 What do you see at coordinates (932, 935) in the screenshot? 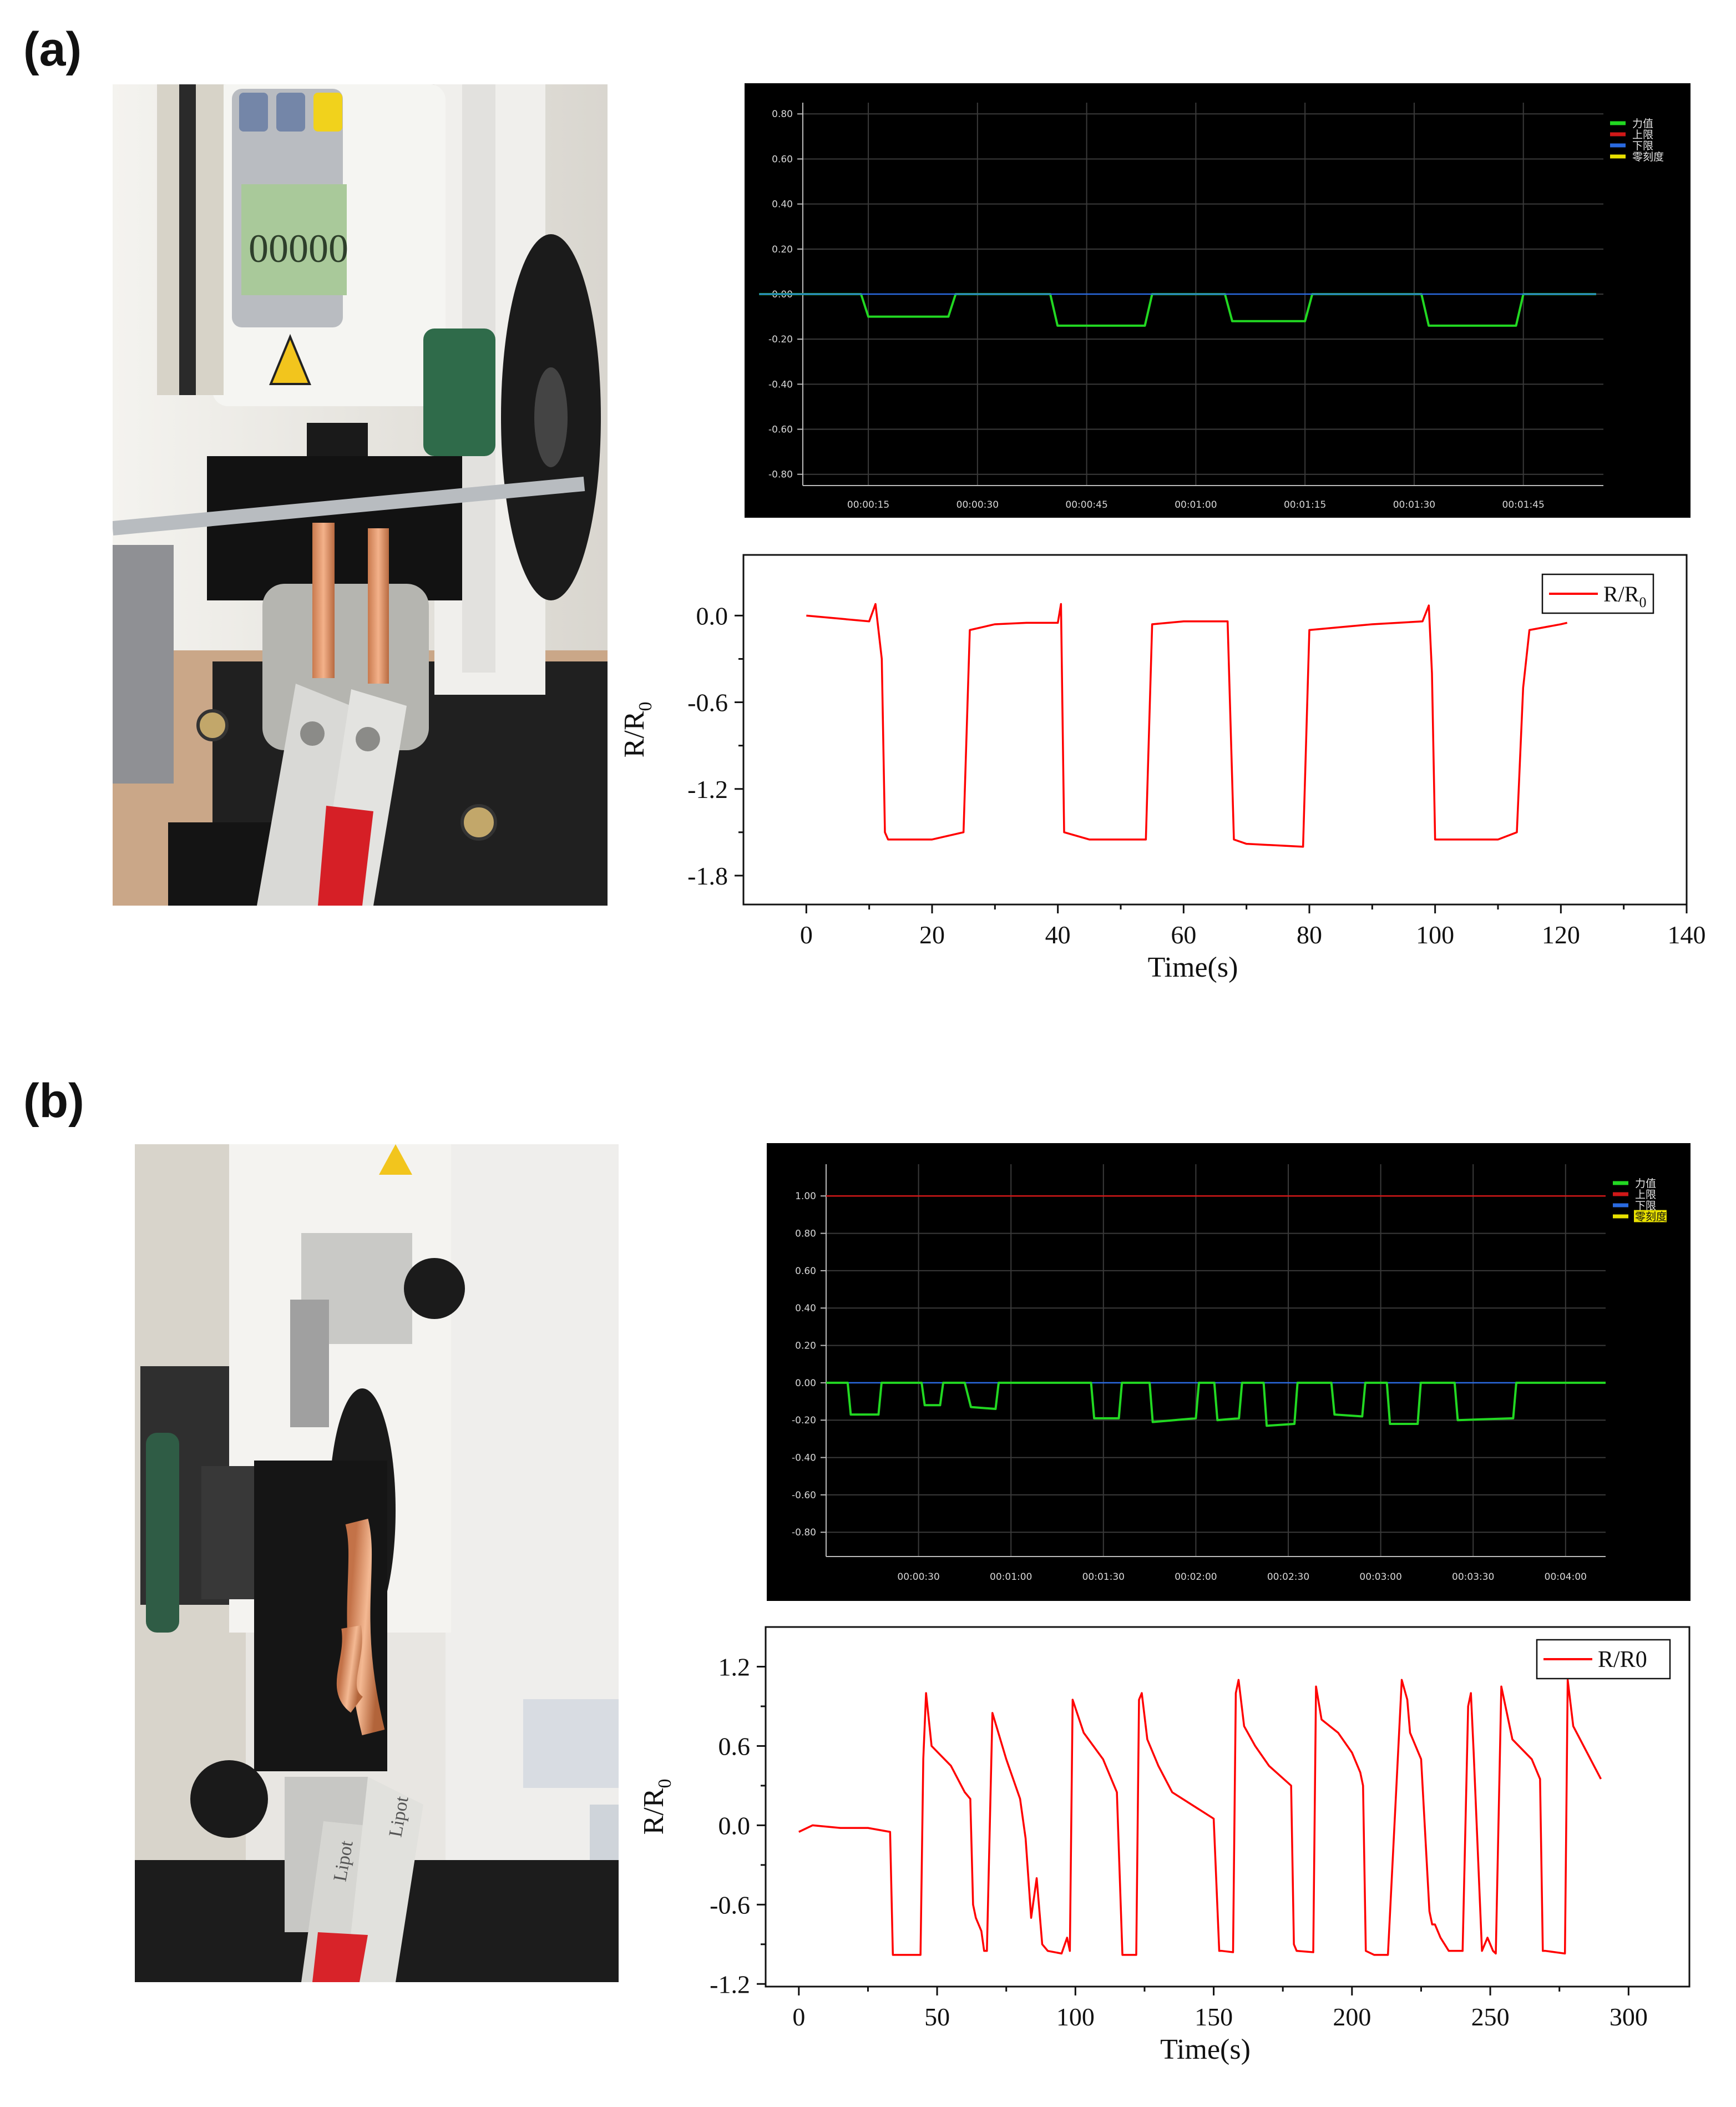
I see `x-tick-label: 20` at bounding box center [932, 935].